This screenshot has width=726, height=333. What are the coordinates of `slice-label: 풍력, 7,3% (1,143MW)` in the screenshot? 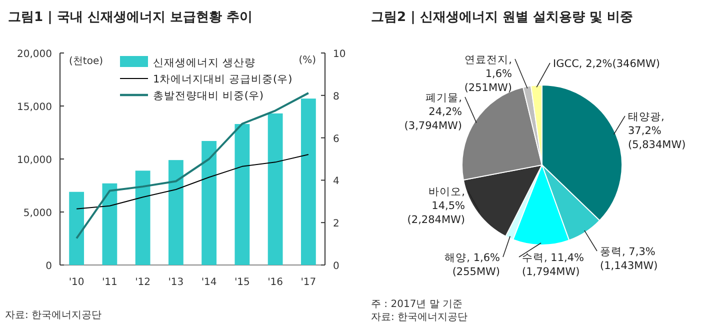 It's located at (629, 259).